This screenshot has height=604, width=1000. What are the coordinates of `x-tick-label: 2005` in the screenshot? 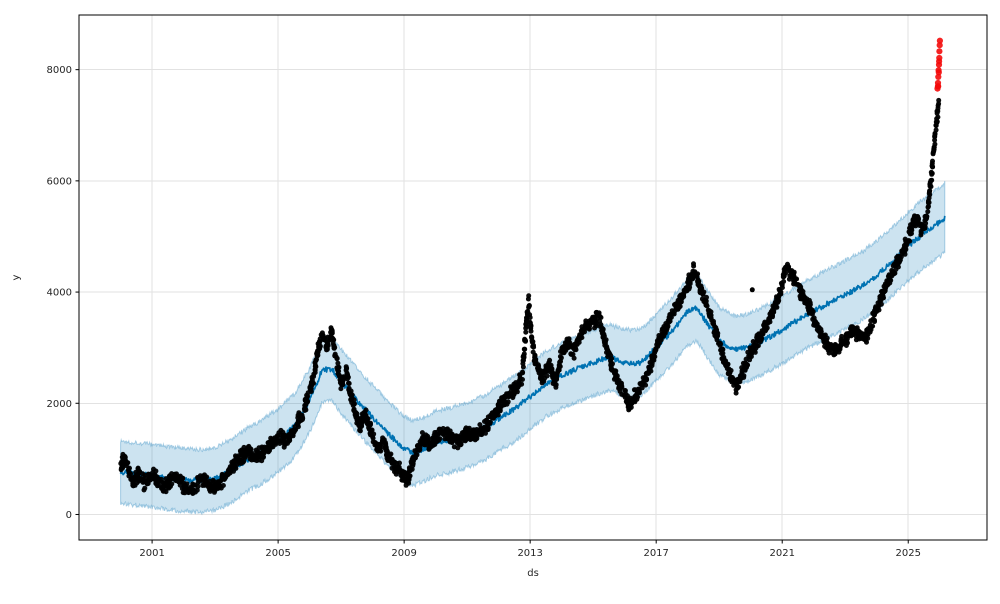 It's located at (277, 553).